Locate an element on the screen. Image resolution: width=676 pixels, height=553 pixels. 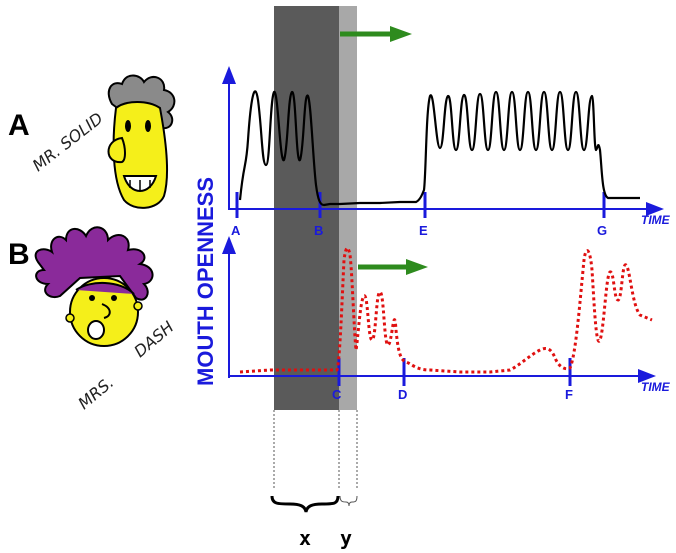
label-x: x is located at coordinates (305, 538).